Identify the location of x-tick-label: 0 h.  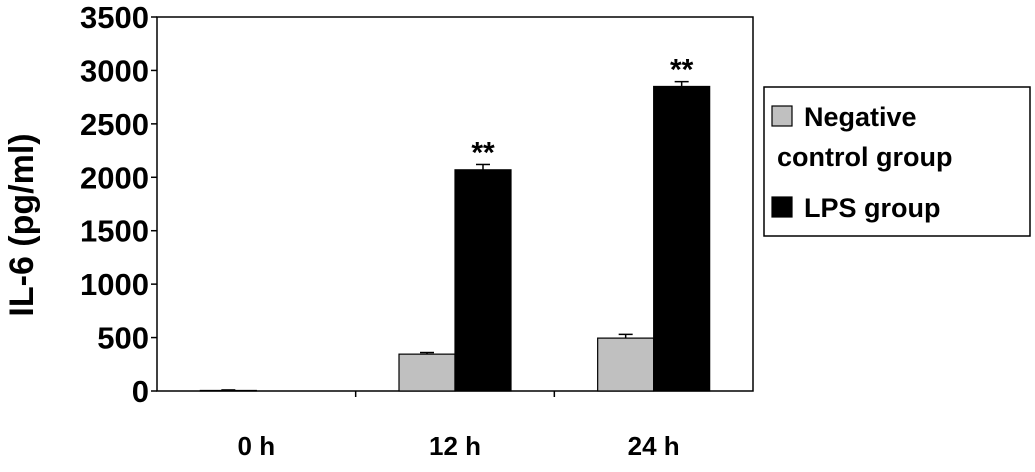
(257, 446).